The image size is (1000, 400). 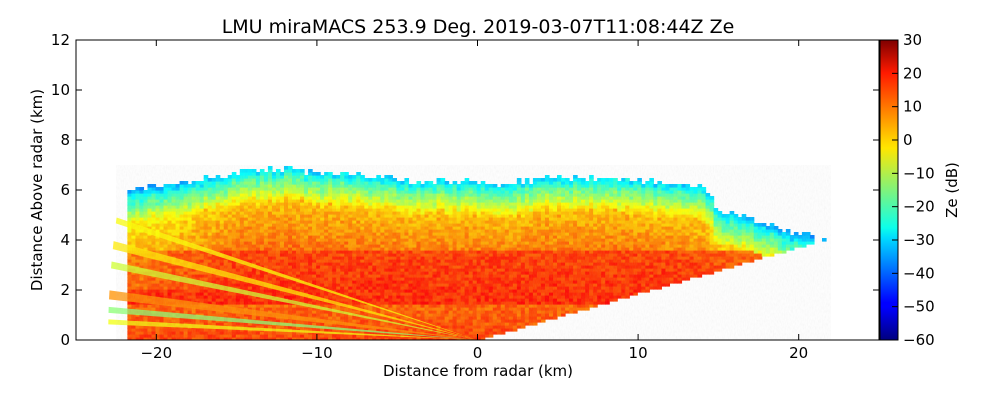 I want to click on x-tick-label: 20, so click(x=798, y=353).